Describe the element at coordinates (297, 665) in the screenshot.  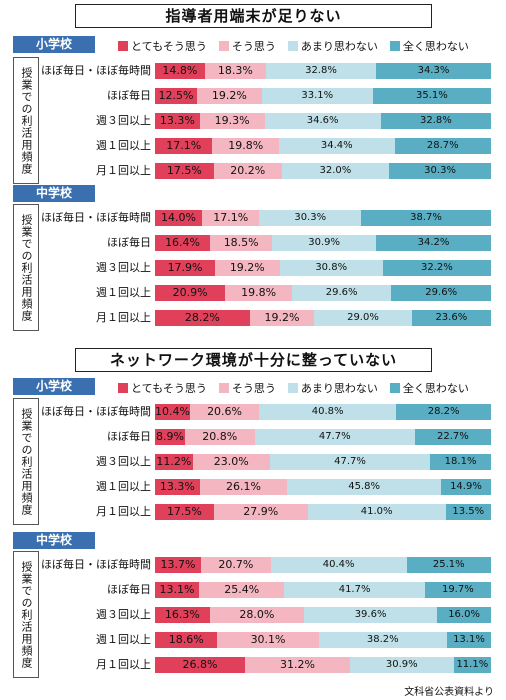
I see `bar-segment: 31.2%` at that location.